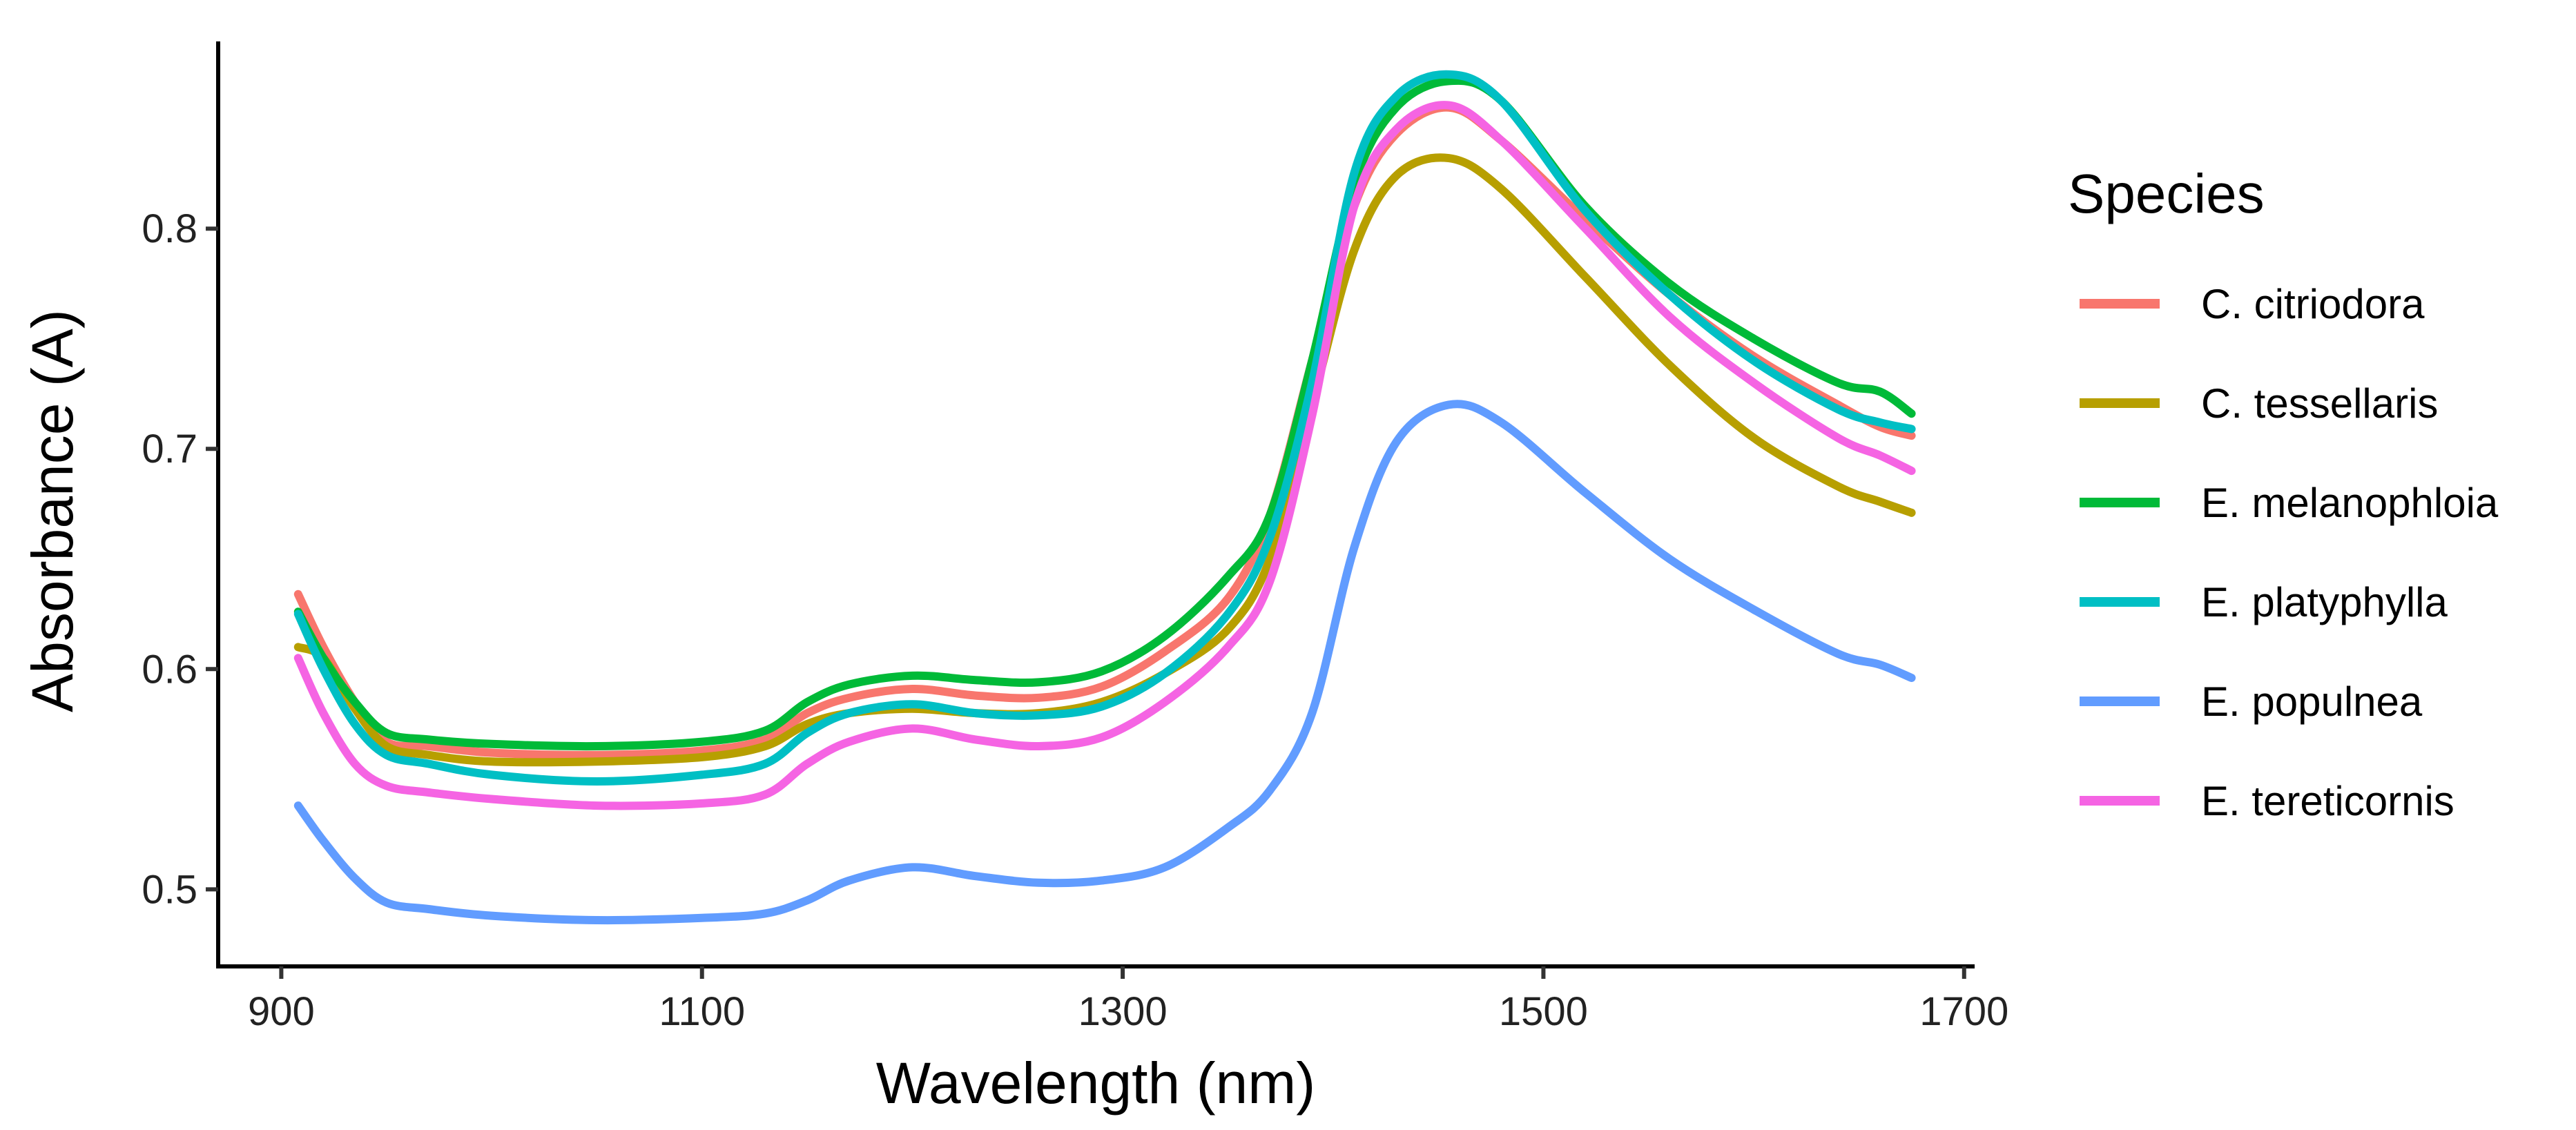 The height and width of the screenshot is (1130, 2576). I want to click on legend-title: Species, so click(2167, 194).